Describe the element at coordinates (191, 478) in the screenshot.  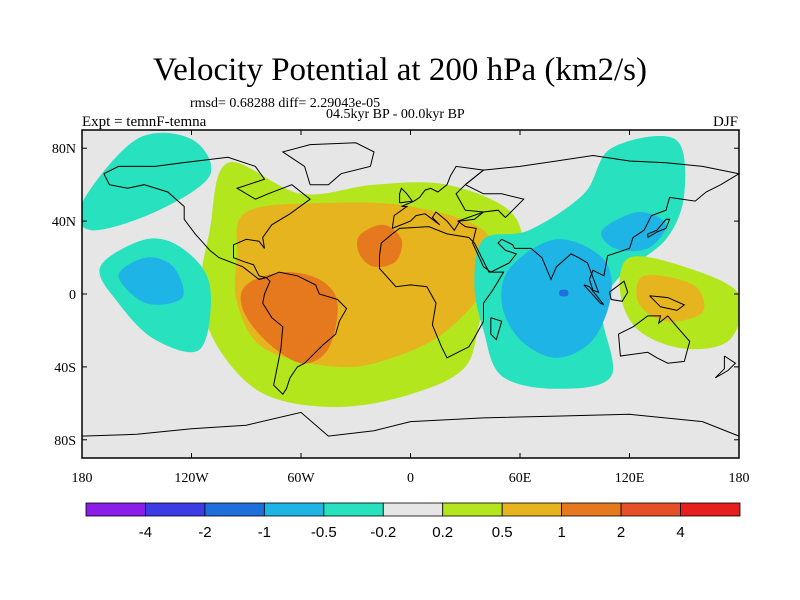
I see `x-tick-label: 120W` at that location.